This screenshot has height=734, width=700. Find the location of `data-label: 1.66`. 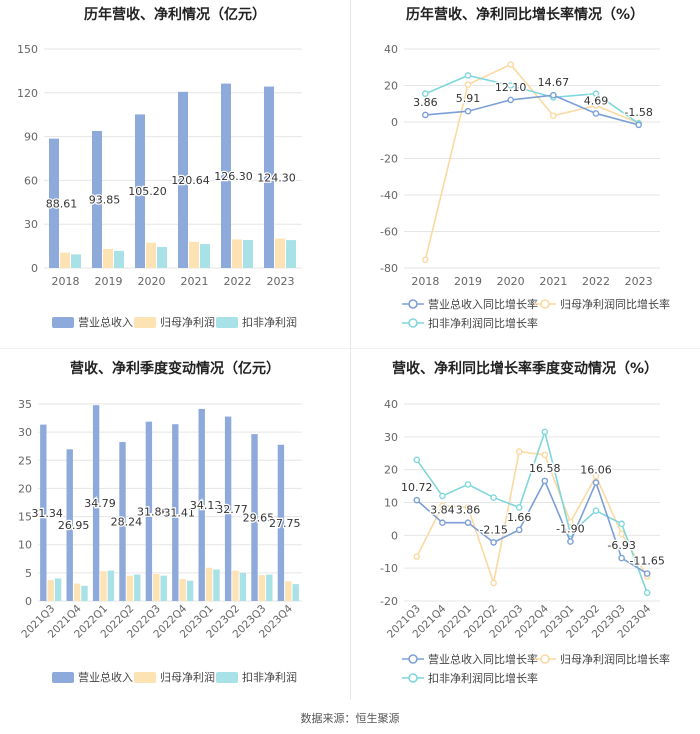

data-label: 1.66 is located at coordinates (519, 517).